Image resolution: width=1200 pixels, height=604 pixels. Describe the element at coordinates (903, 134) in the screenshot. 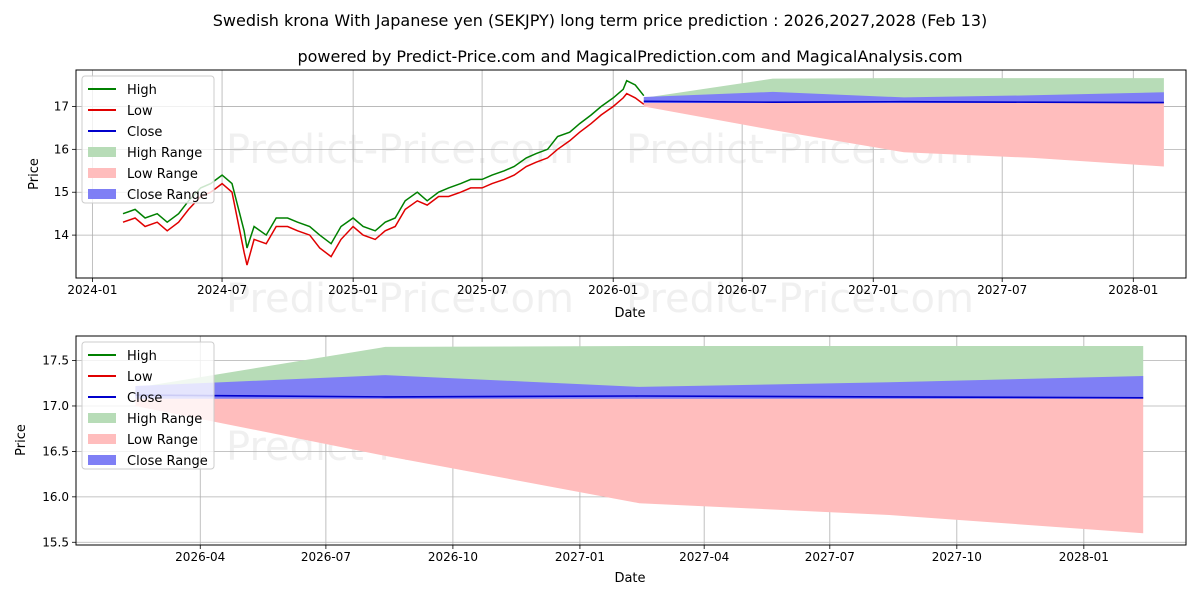

I see `low-range-band` at that location.